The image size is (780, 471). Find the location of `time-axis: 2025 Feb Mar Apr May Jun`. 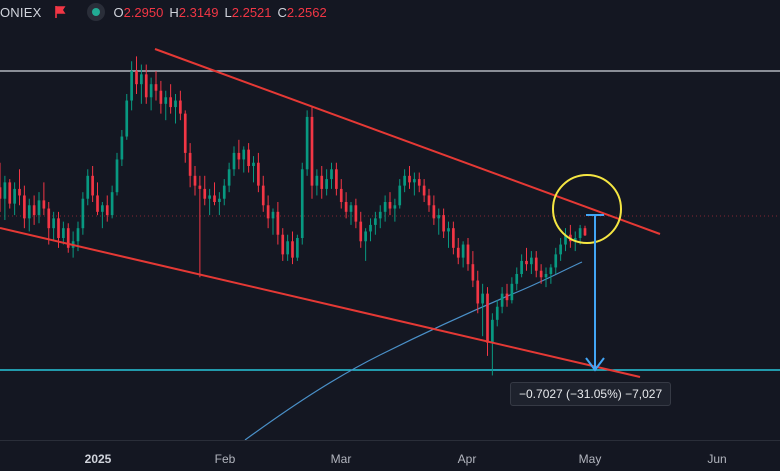

time-axis: 2025 Feb Mar Apr May Jun is located at coordinates (390, 455).